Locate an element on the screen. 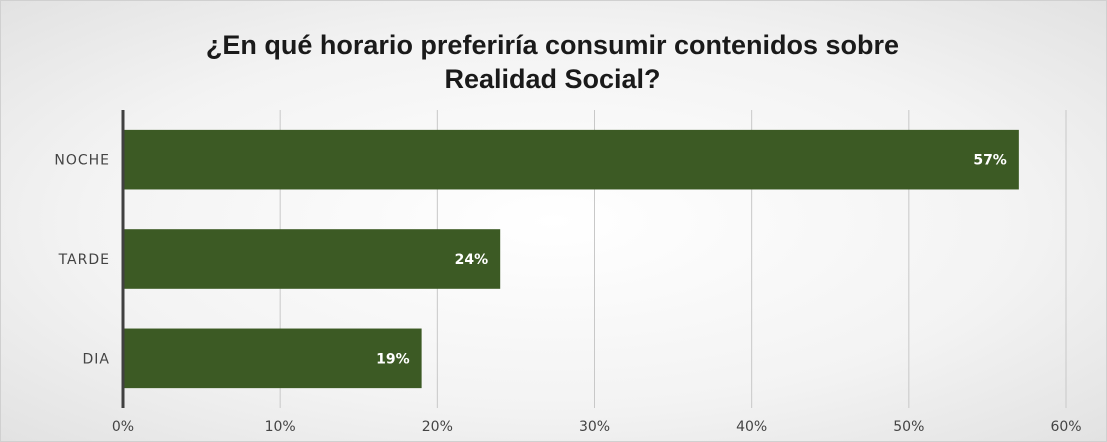  data-label: 24% is located at coordinates (472, 260).